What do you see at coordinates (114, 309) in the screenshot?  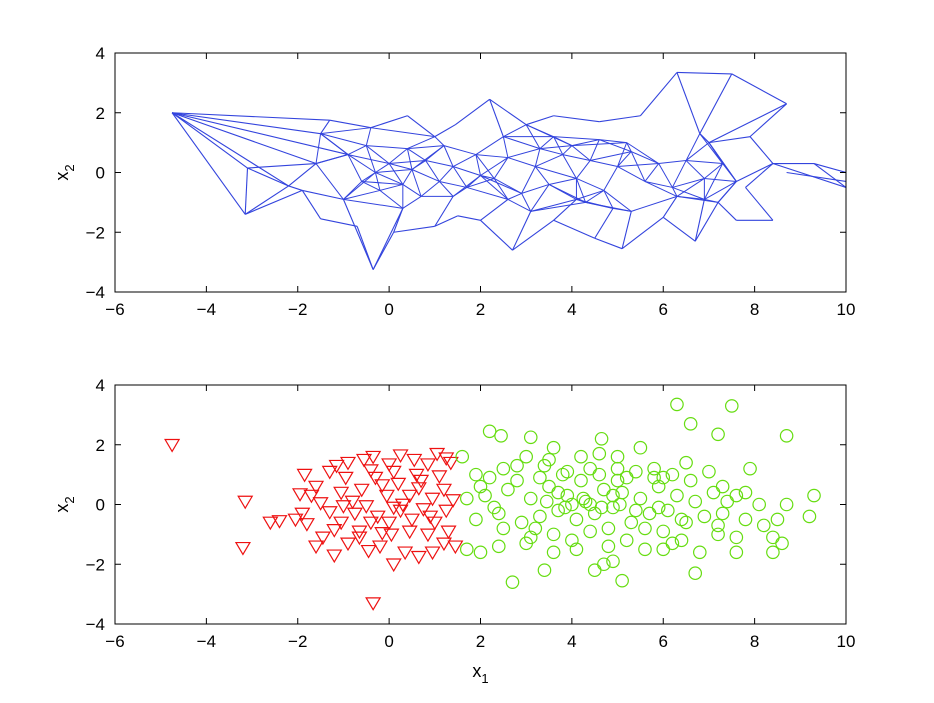 I see `x-tick-label: −6` at bounding box center [114, 309].